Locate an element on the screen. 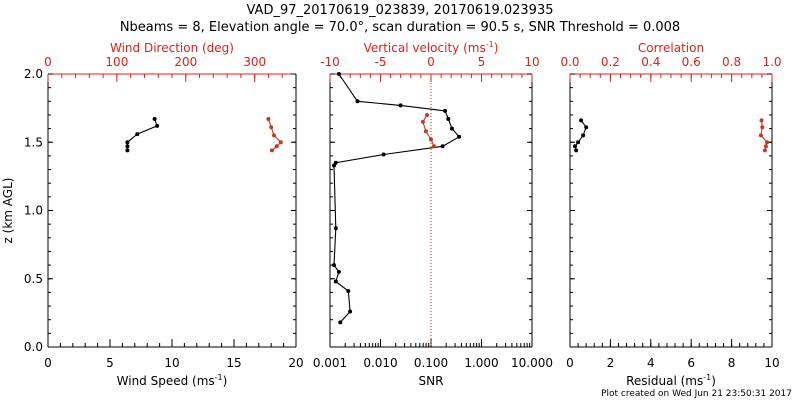  top-axis-label-text: Wind Direction (deg) is located at coordinates (172, 48).